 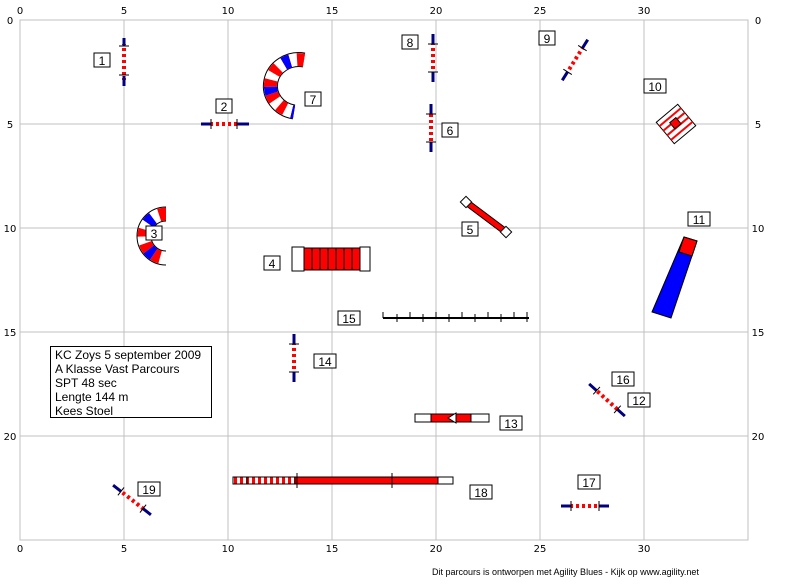 I want to click on number-label-12: 12, so click(x=639, y=400).